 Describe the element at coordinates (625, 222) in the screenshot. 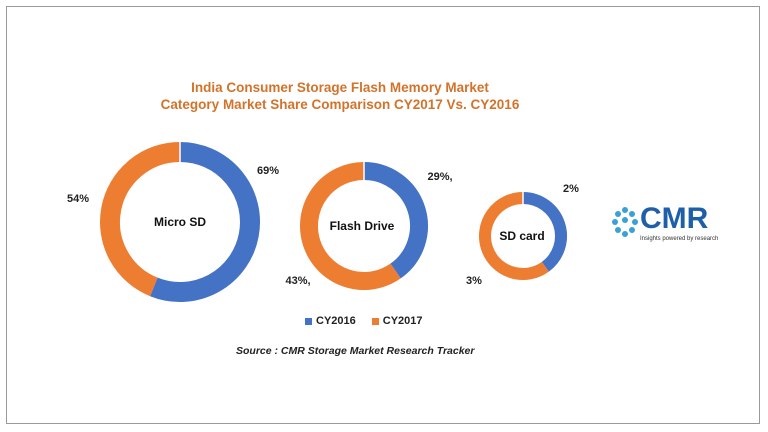

I see `cmr-logo-icon` at that location.